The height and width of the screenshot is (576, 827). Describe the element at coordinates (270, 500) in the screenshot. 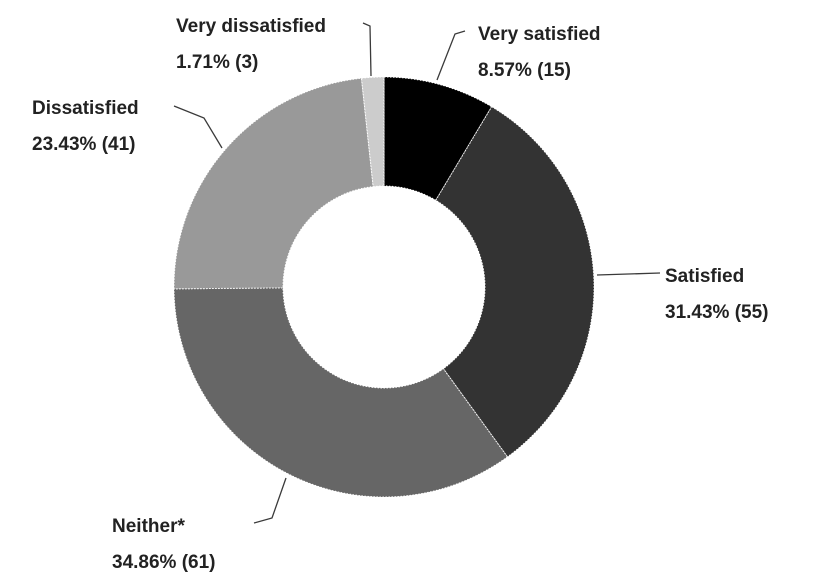

I see `leader-line-neither` at that location.